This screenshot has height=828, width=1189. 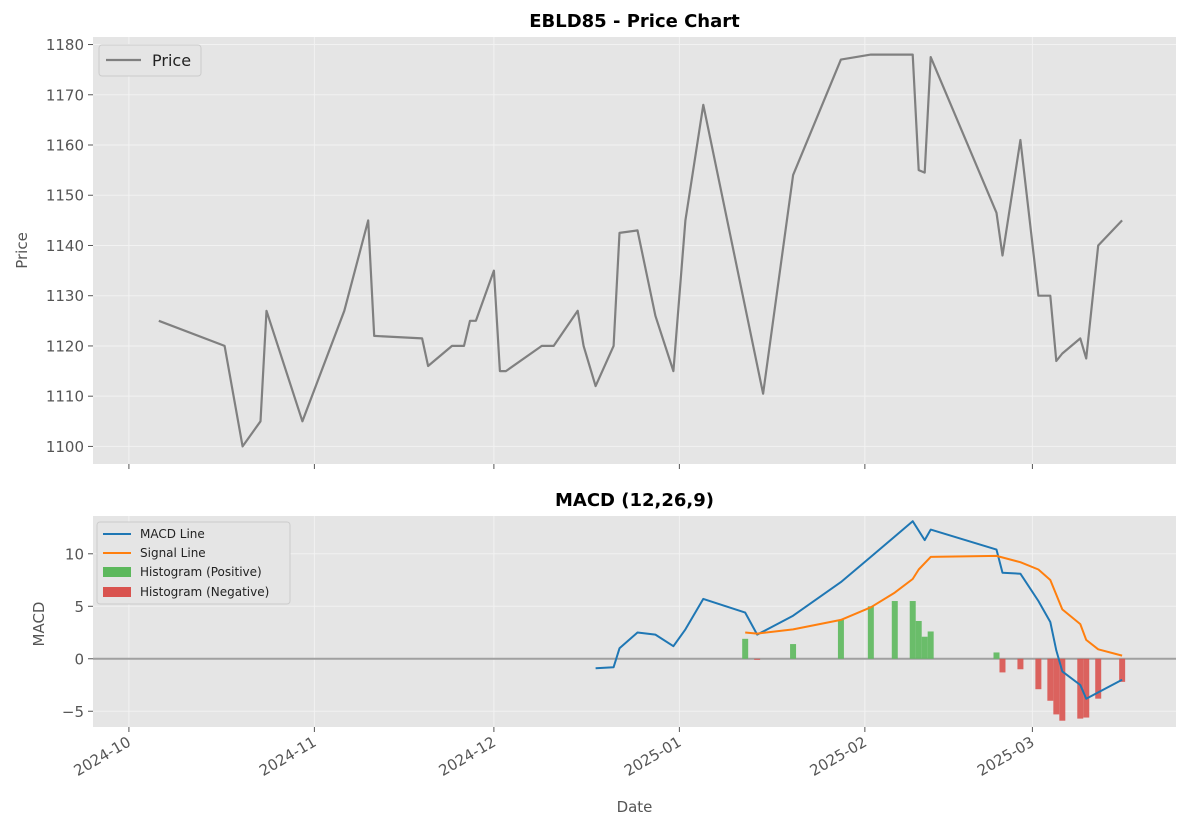 What do you see at coordinates (65, 346) in the screenshot?
I see `y-tick-label: 1120` at bounding box center [65, 346].